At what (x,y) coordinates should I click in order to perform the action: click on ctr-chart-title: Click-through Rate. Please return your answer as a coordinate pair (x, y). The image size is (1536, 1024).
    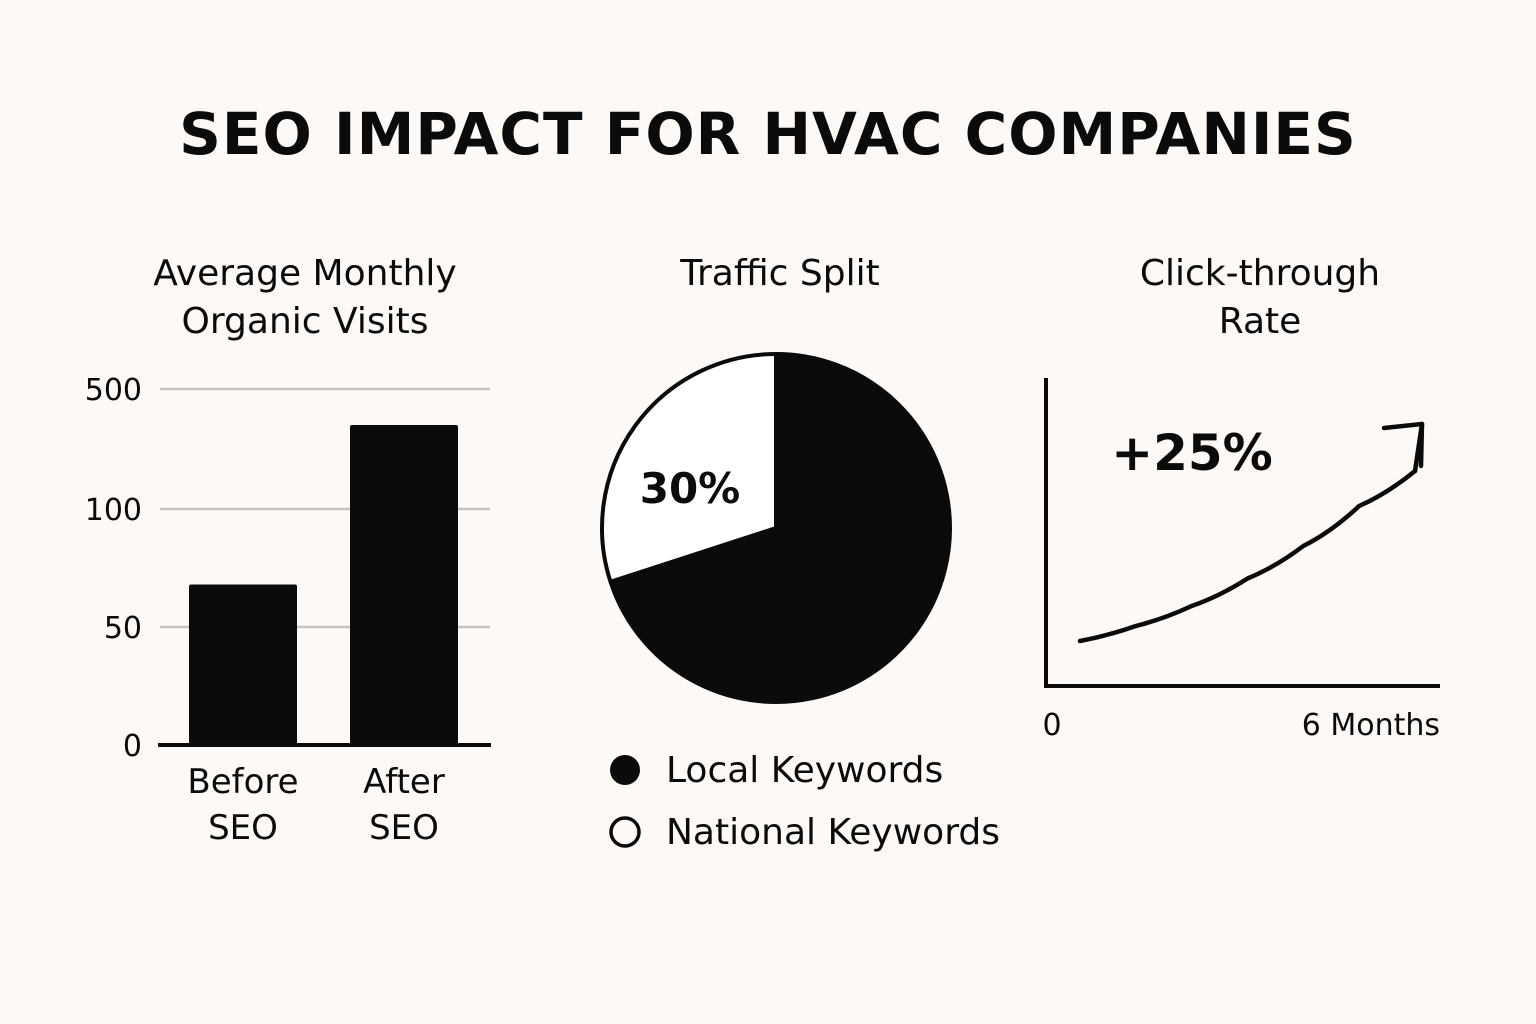
    Looking at the image, I should click on (1260, 298).